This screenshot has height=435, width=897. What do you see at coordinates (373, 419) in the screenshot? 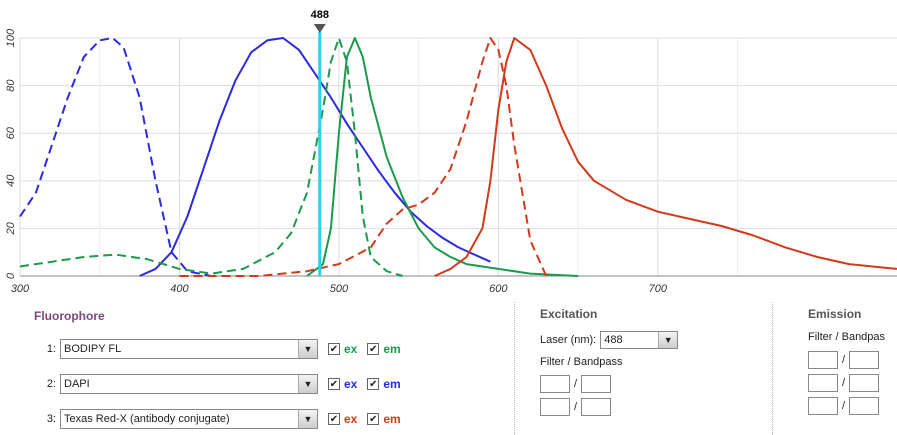
I see `em-checkbox-3: ✔` at bounding box center [373, 419].